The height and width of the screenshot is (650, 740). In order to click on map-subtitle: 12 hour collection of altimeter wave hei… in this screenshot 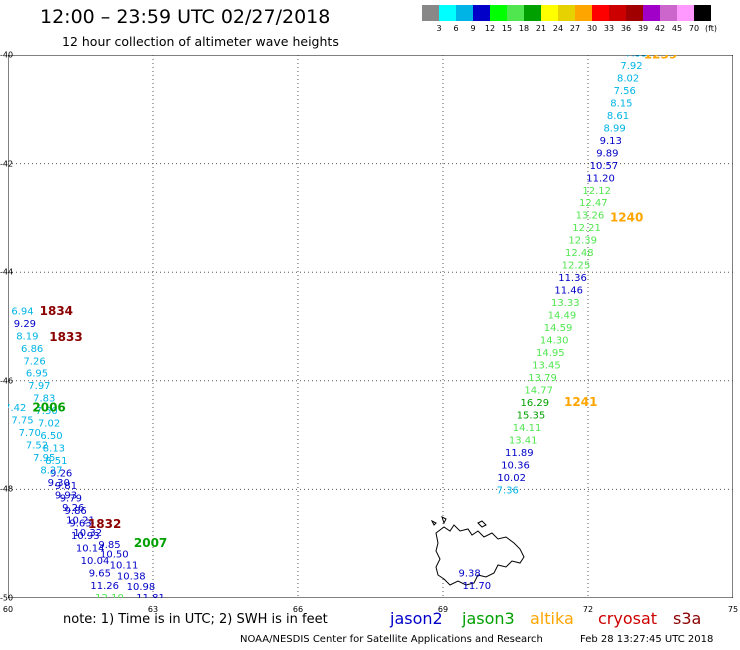, I will do `click(200, 41)`.